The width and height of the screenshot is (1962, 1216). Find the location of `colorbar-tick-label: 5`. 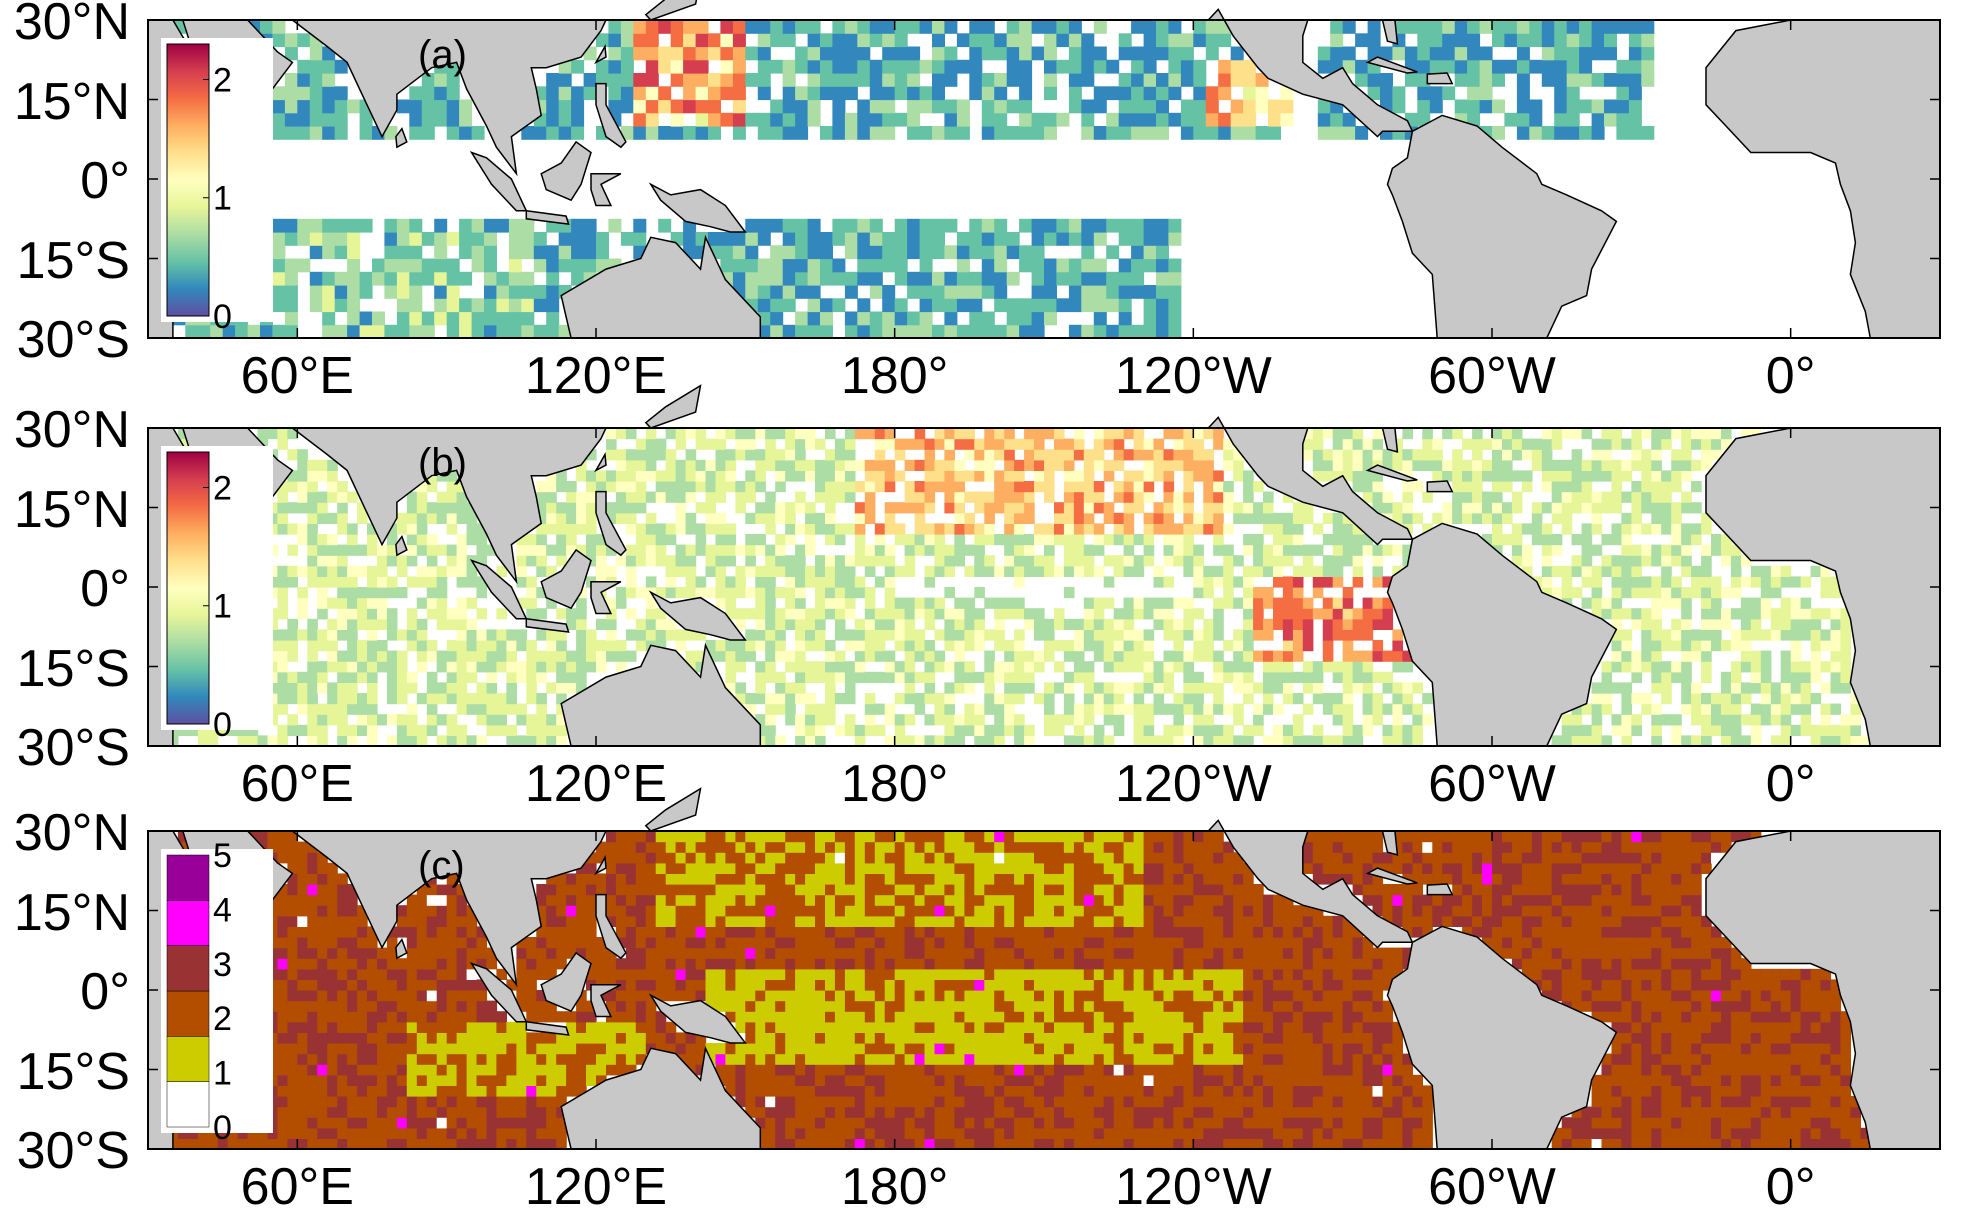

colorbar-tick-label: 5 is located at coordinates (222, 856).